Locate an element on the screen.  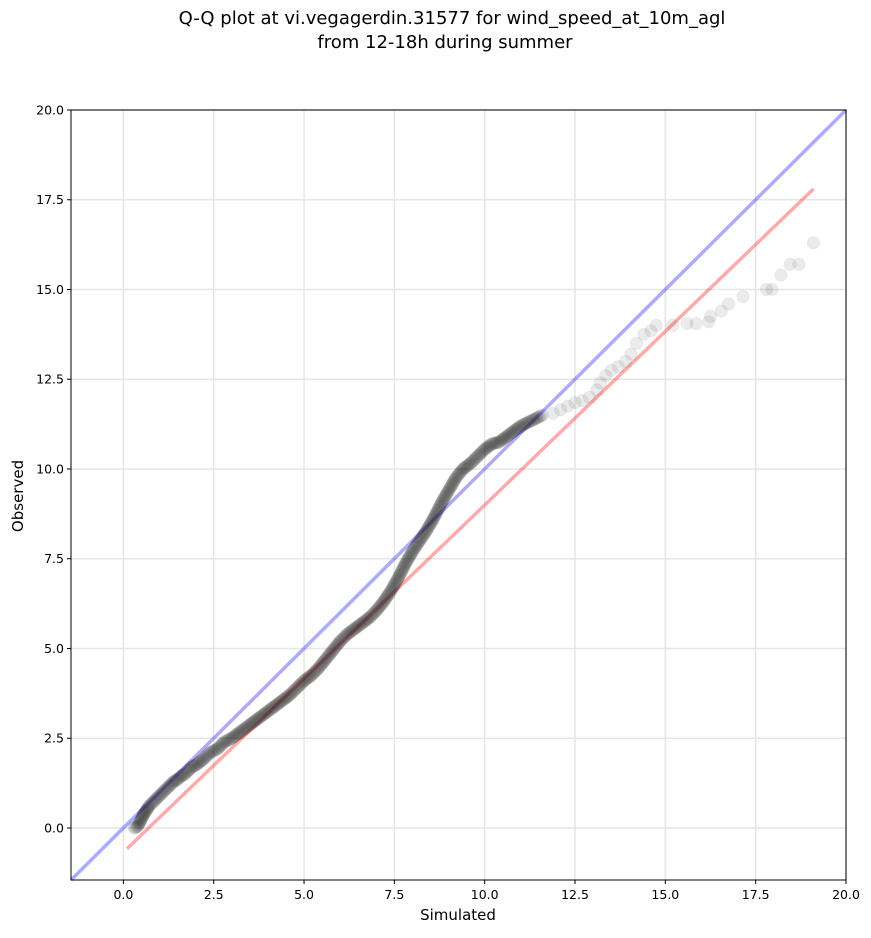
x-tick-label: 20.0 is located at coordinates (846, 894).